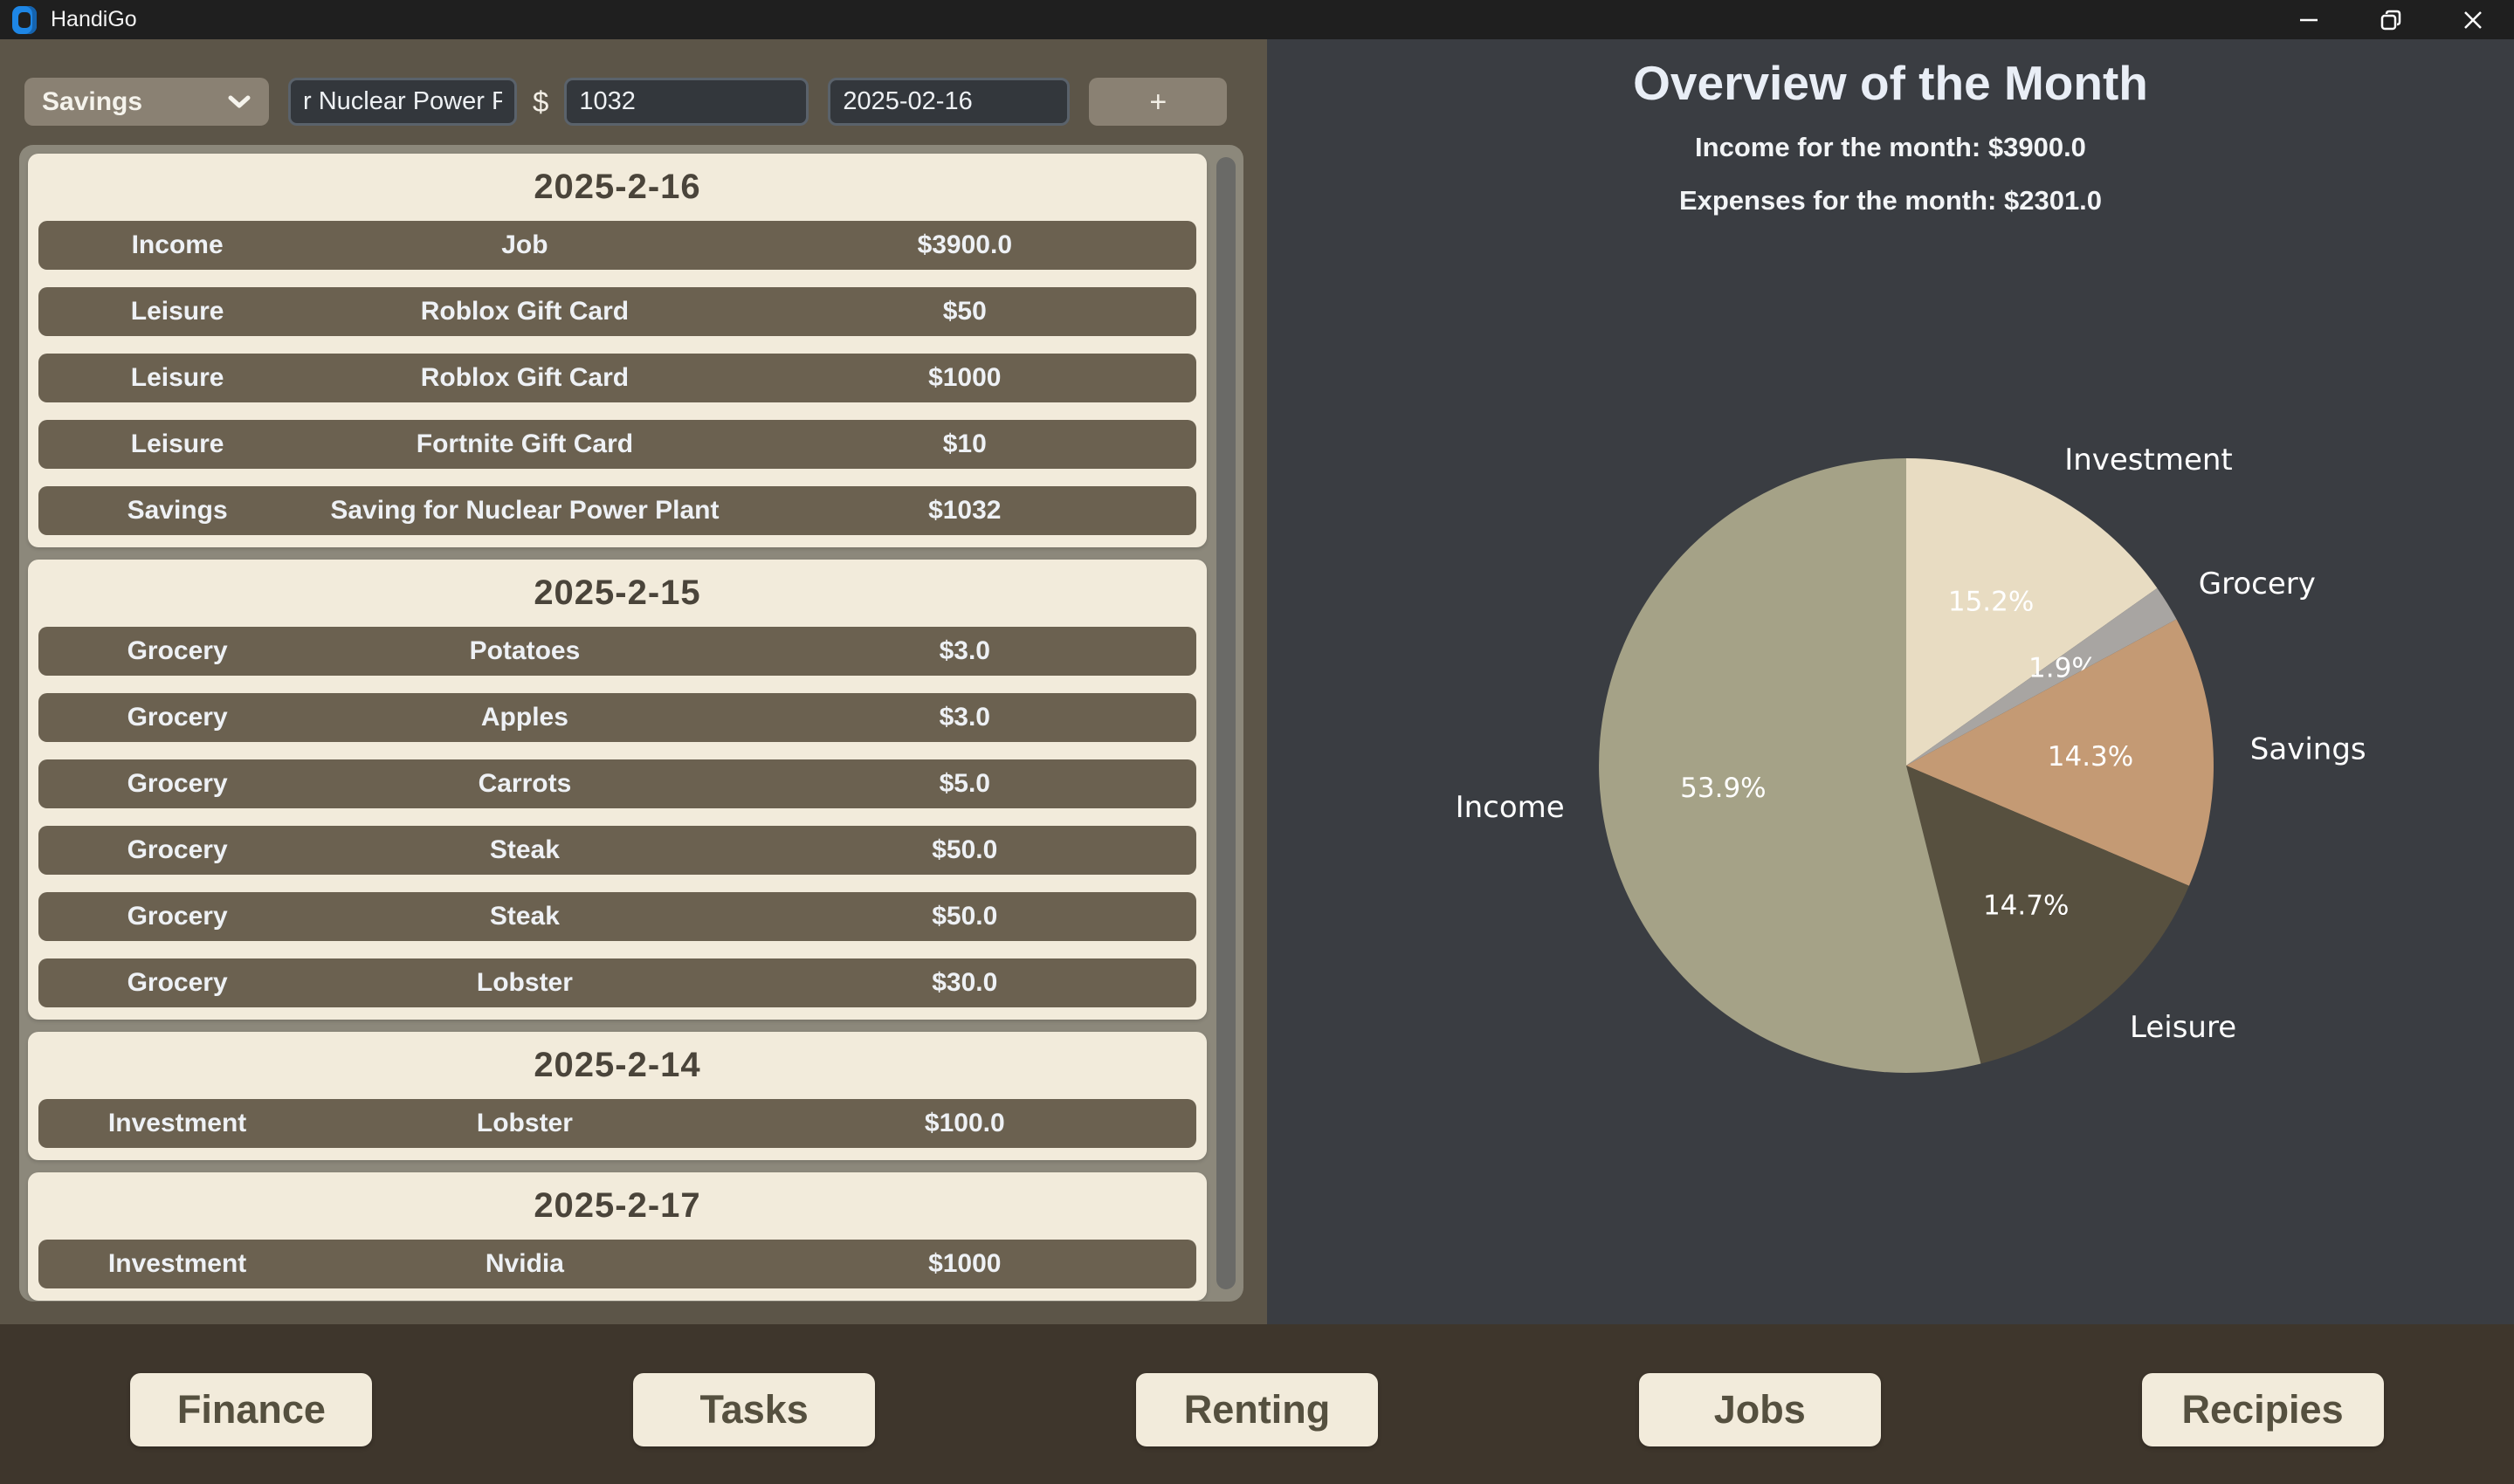  I want to click on group-date: 2025-2-15, so click(617, 593).